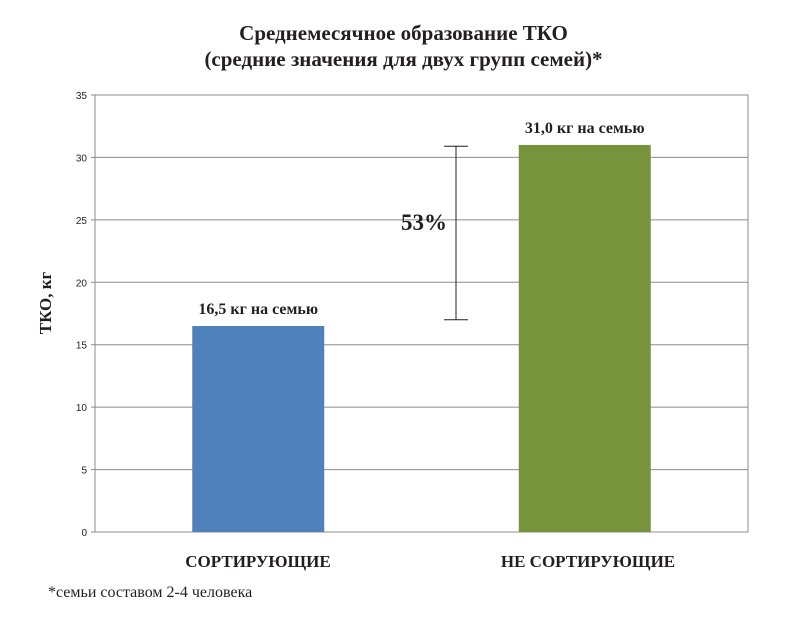 Image resolution: width=807 pixels, height=629 pixels. I want to click on chart-subtitle: (средние значения для двух групп семей)*, so click(403, 59).